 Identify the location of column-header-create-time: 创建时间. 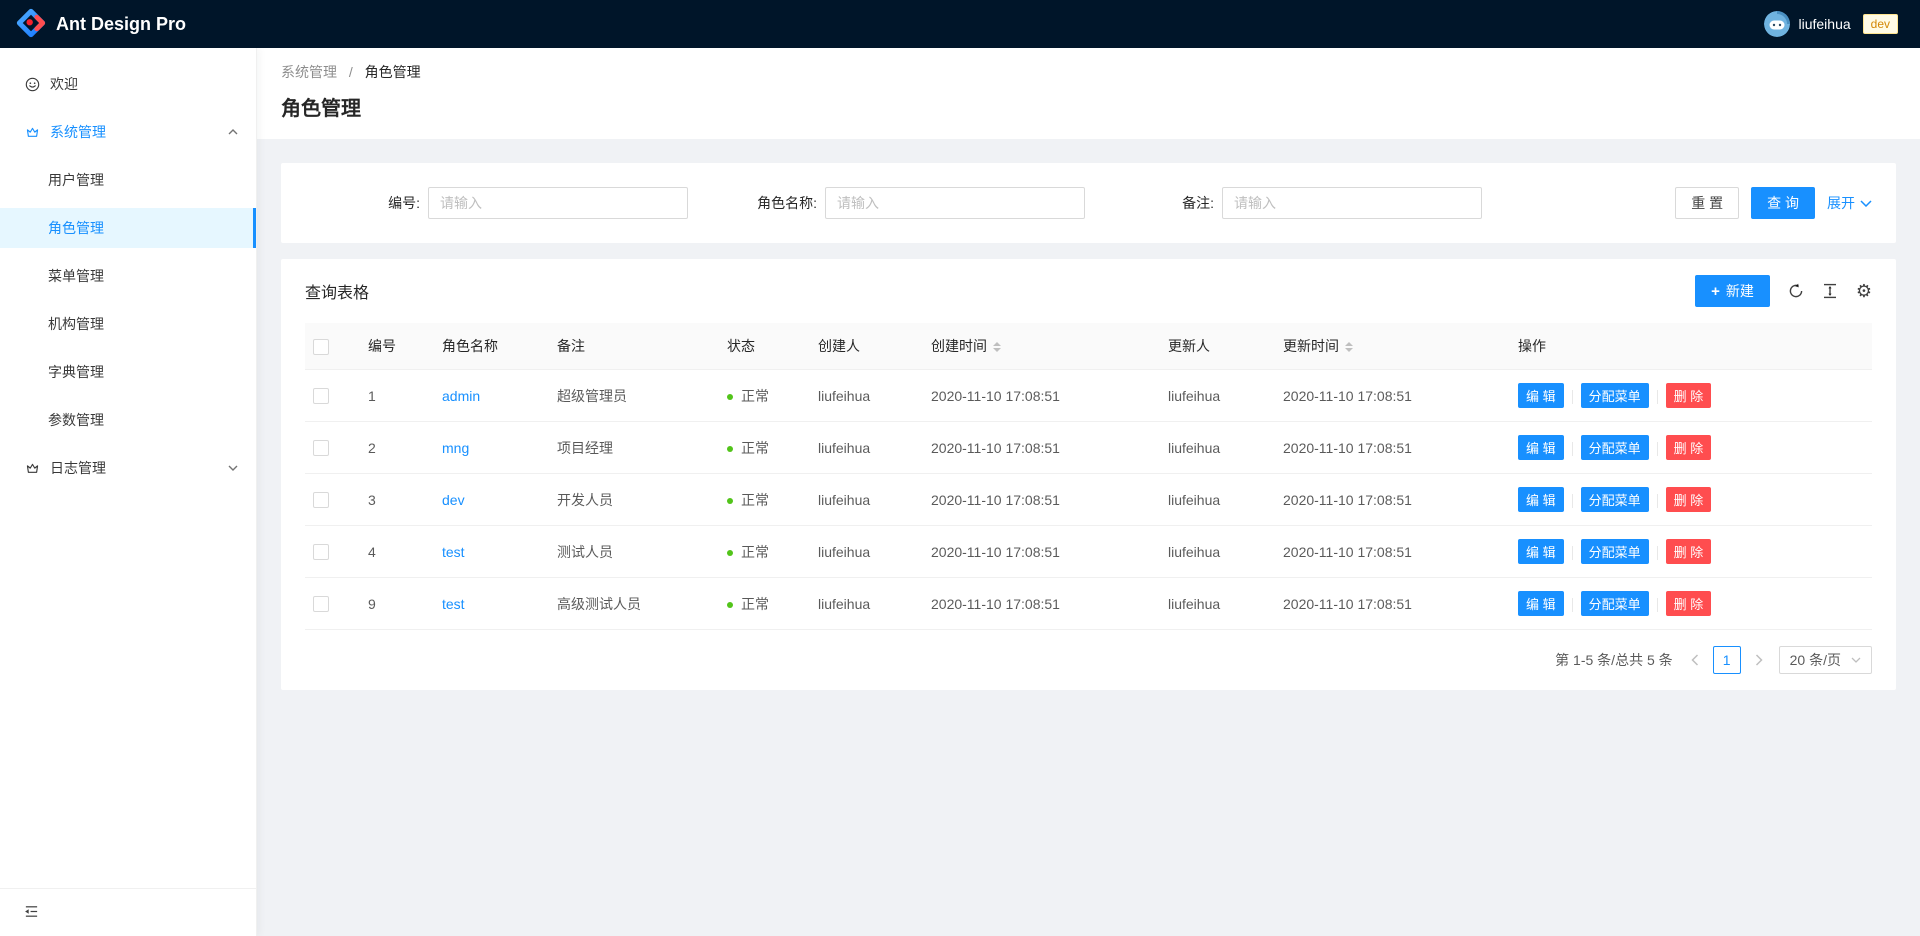
(1041, 346).